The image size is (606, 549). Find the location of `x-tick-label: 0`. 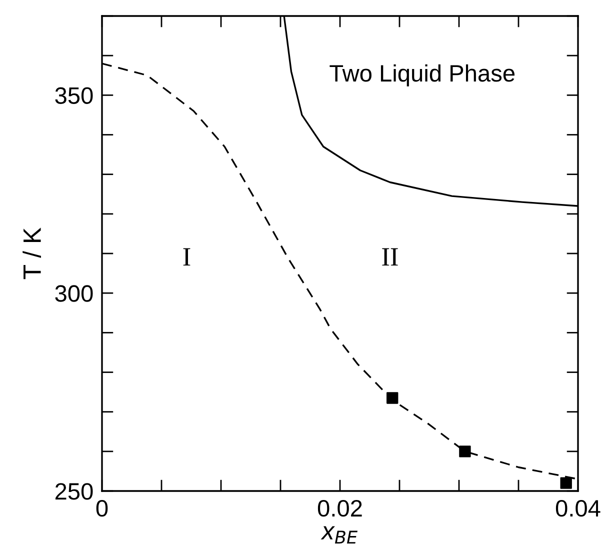

x-tick-label: 0 is located at coordinates (102, 508).